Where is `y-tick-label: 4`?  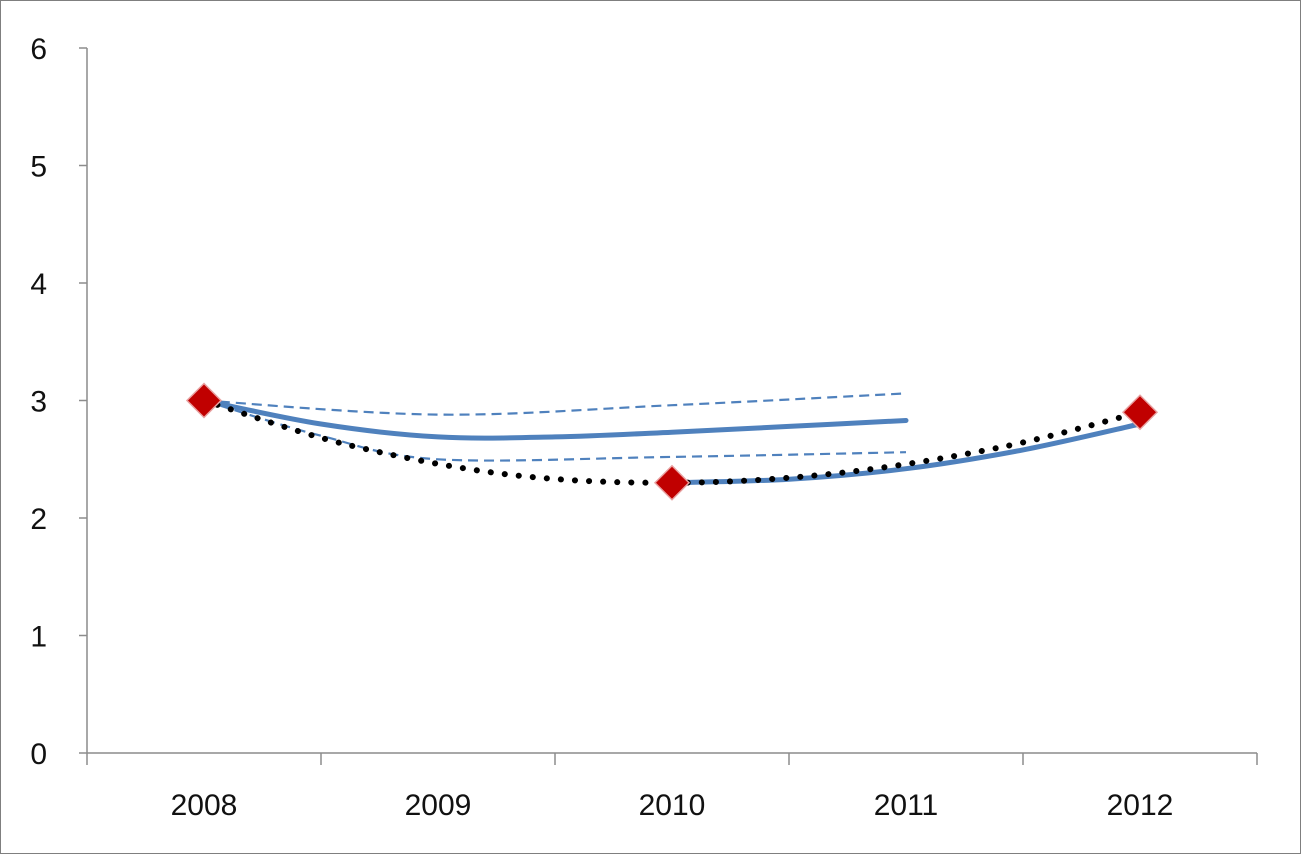
y-tick-label: 4 is located at coordinates (38, 284).